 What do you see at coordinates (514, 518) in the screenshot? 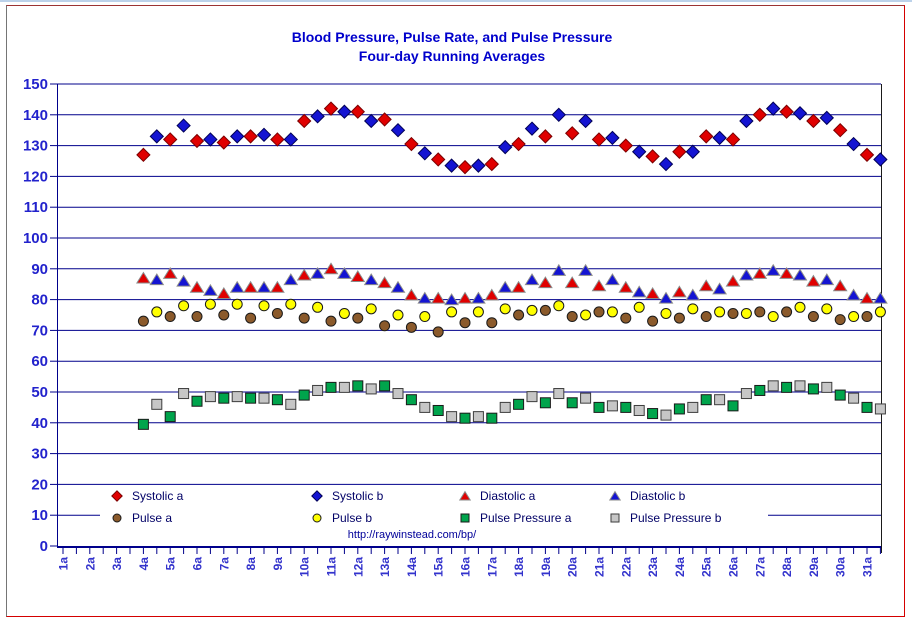
I see `legend-item-pulse-pressure-a: Pulse Pressure a` at bounding box center [514, 518].